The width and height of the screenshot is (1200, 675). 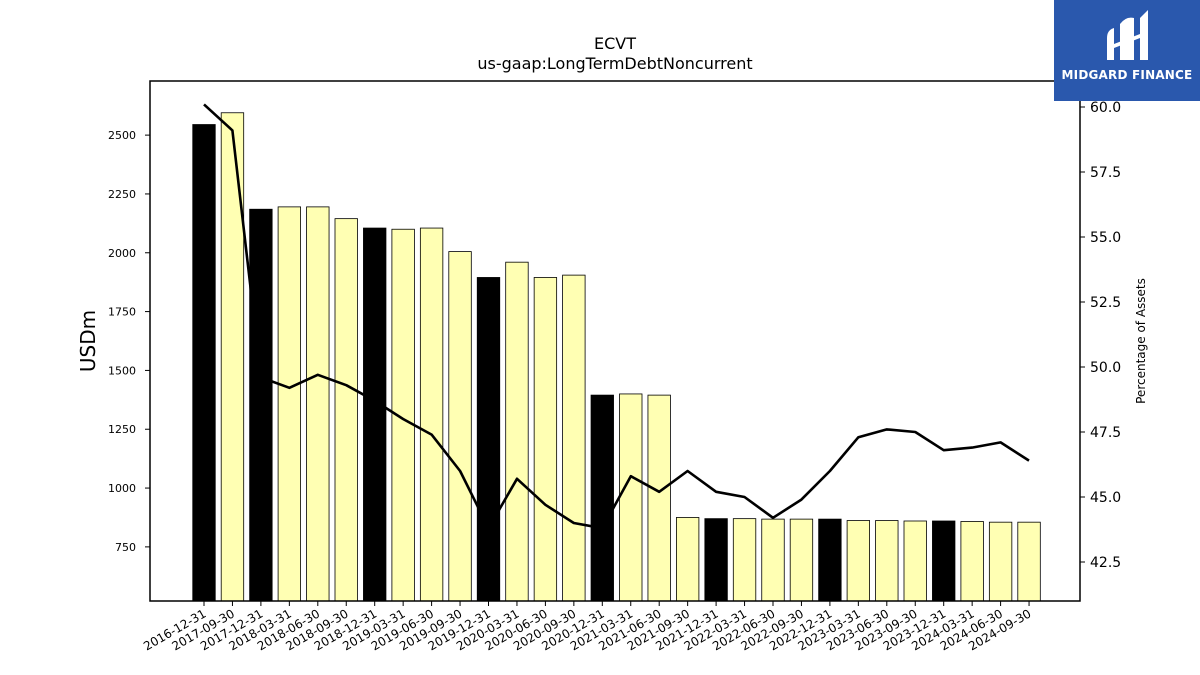 What do you see at coordinates (1105, 433) in the screenshot?
I see `y2-tick-label: 47.5` at bounding box center [1105, 433].